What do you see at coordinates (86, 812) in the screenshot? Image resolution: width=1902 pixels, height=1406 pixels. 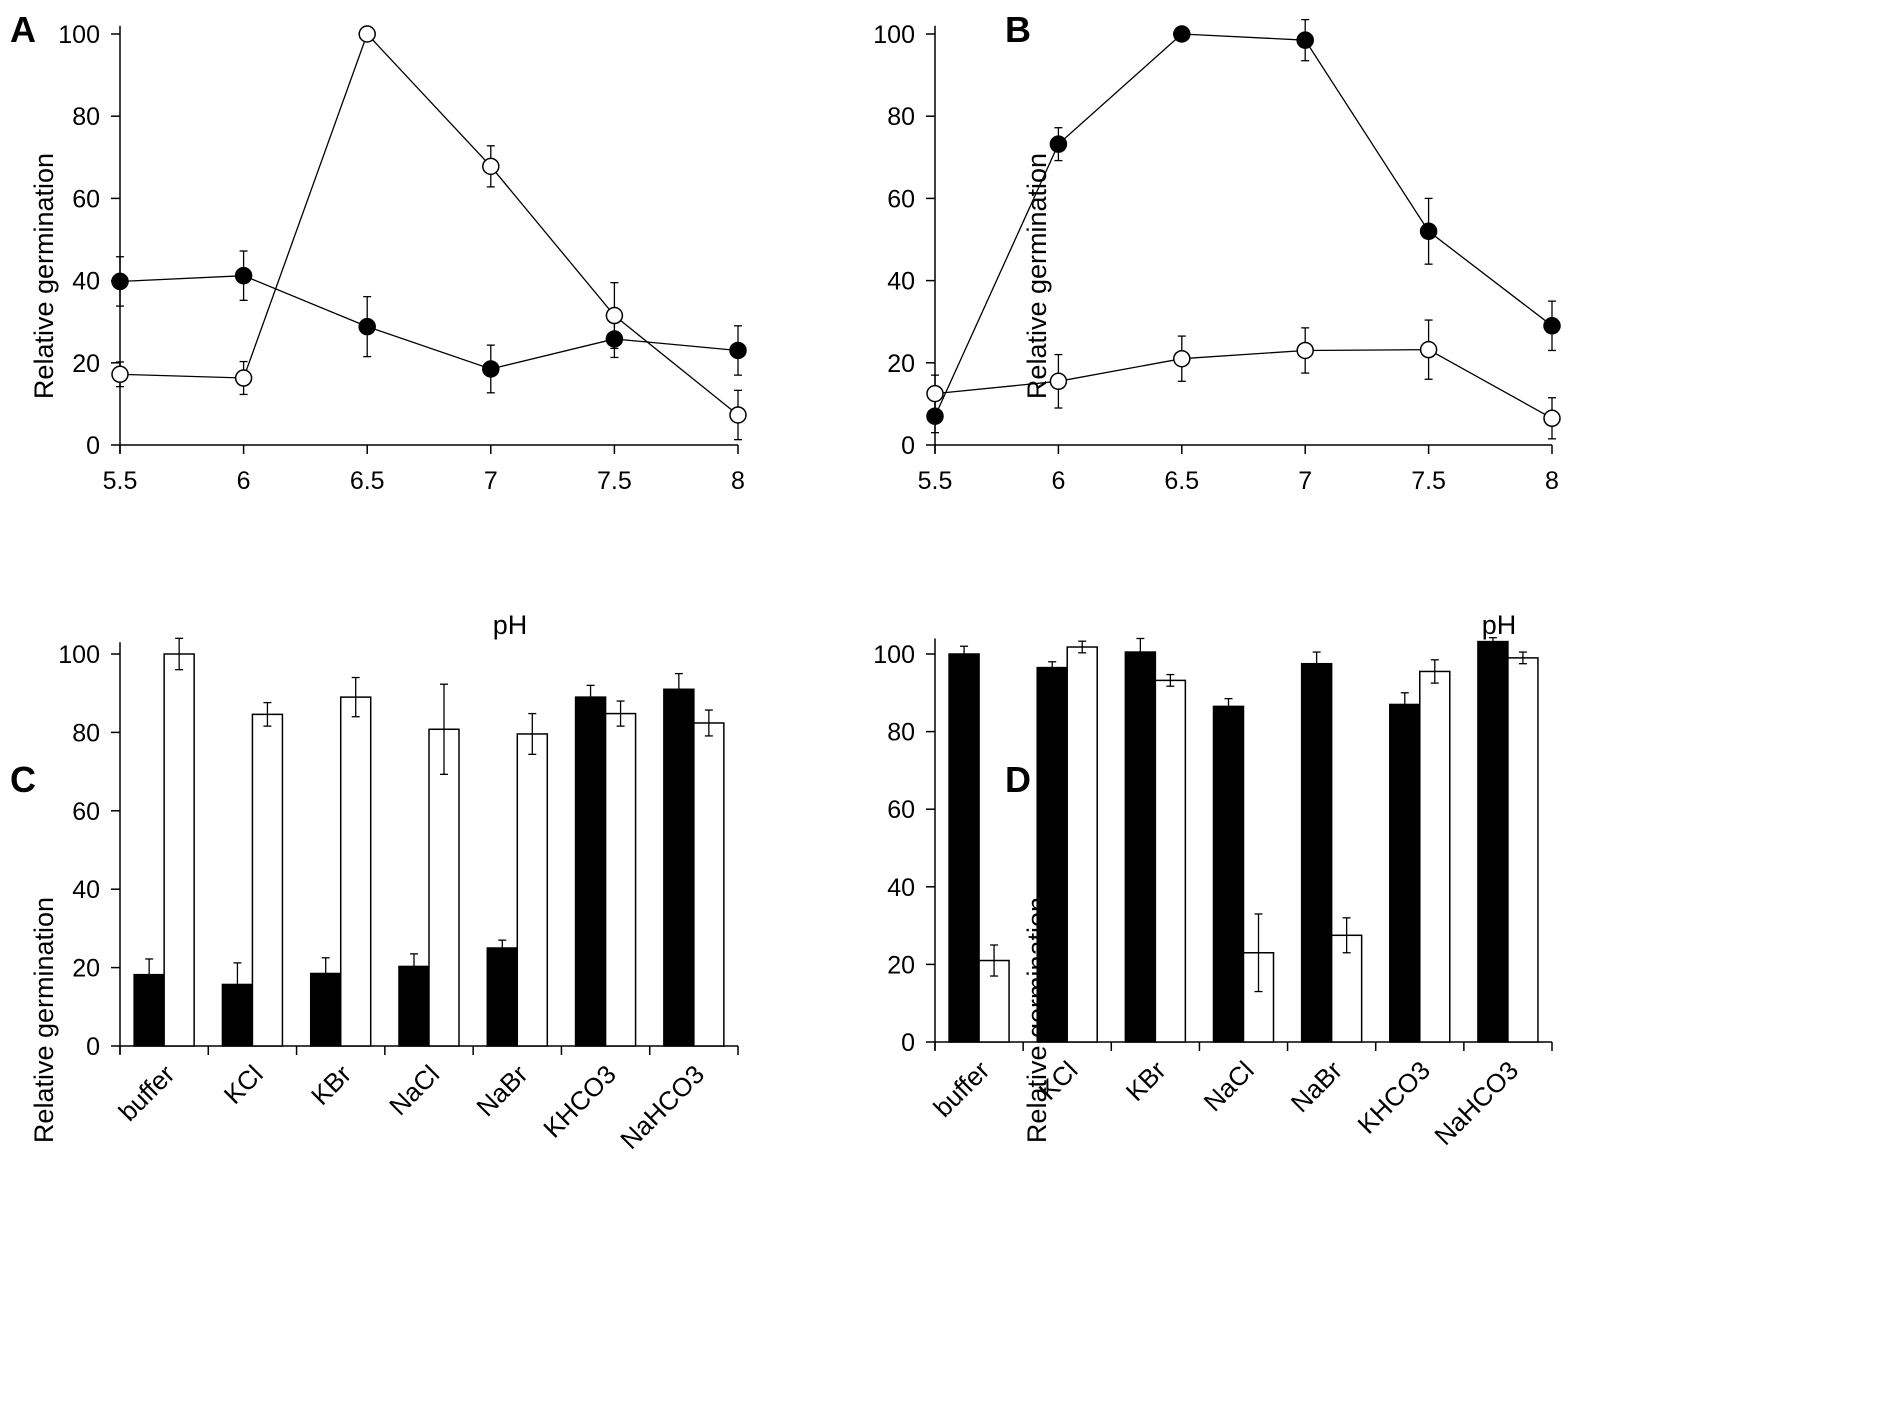 I see `panel-c-y-tick-label: 60` at bounding box center [86, 812].